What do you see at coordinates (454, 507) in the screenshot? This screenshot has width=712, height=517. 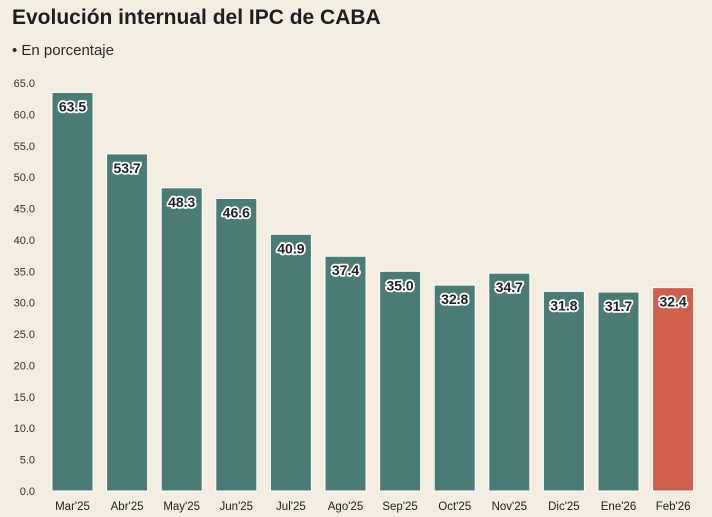 I see `x-tick-label: Oct'25` at bounding box center [454, 507].